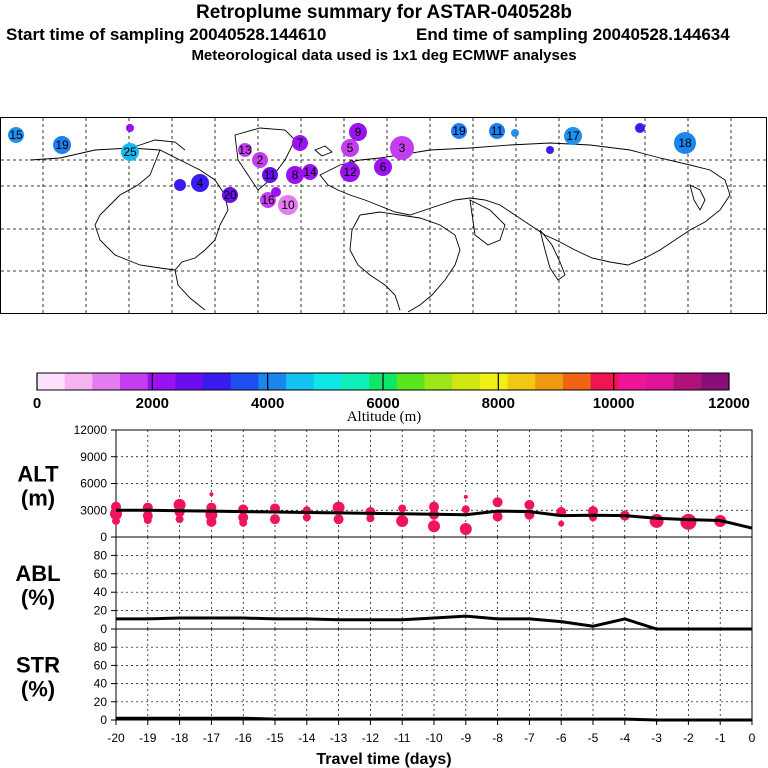  I want to click on plume-label: 2, so click(260, 160).